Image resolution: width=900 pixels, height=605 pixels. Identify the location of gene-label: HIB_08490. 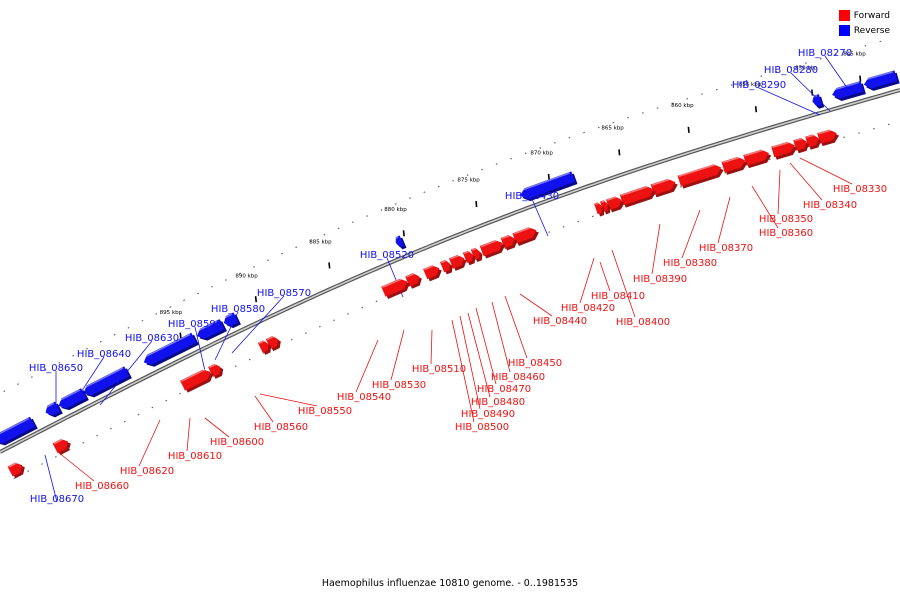
(488, 414).